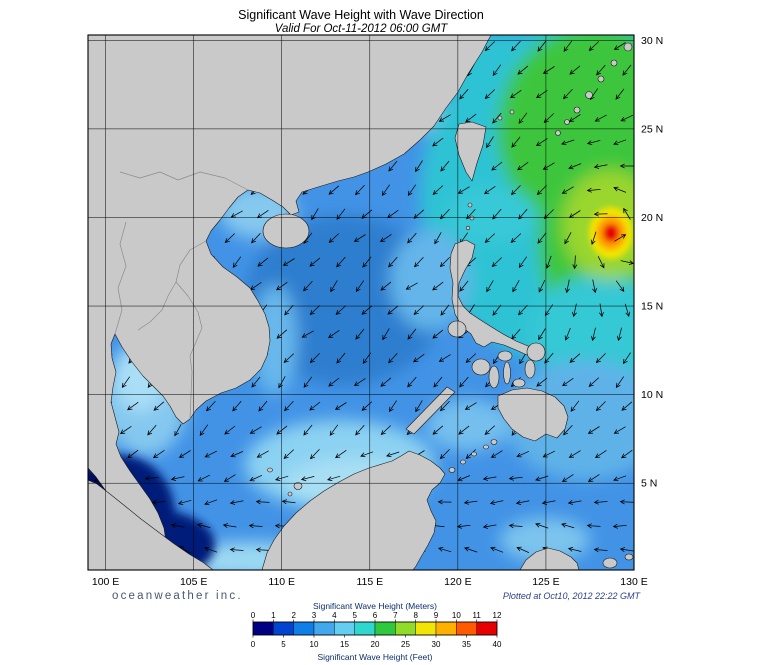  Describe the element at coordinates (507, 373) in the screenshot. I see `cebu` at that location.